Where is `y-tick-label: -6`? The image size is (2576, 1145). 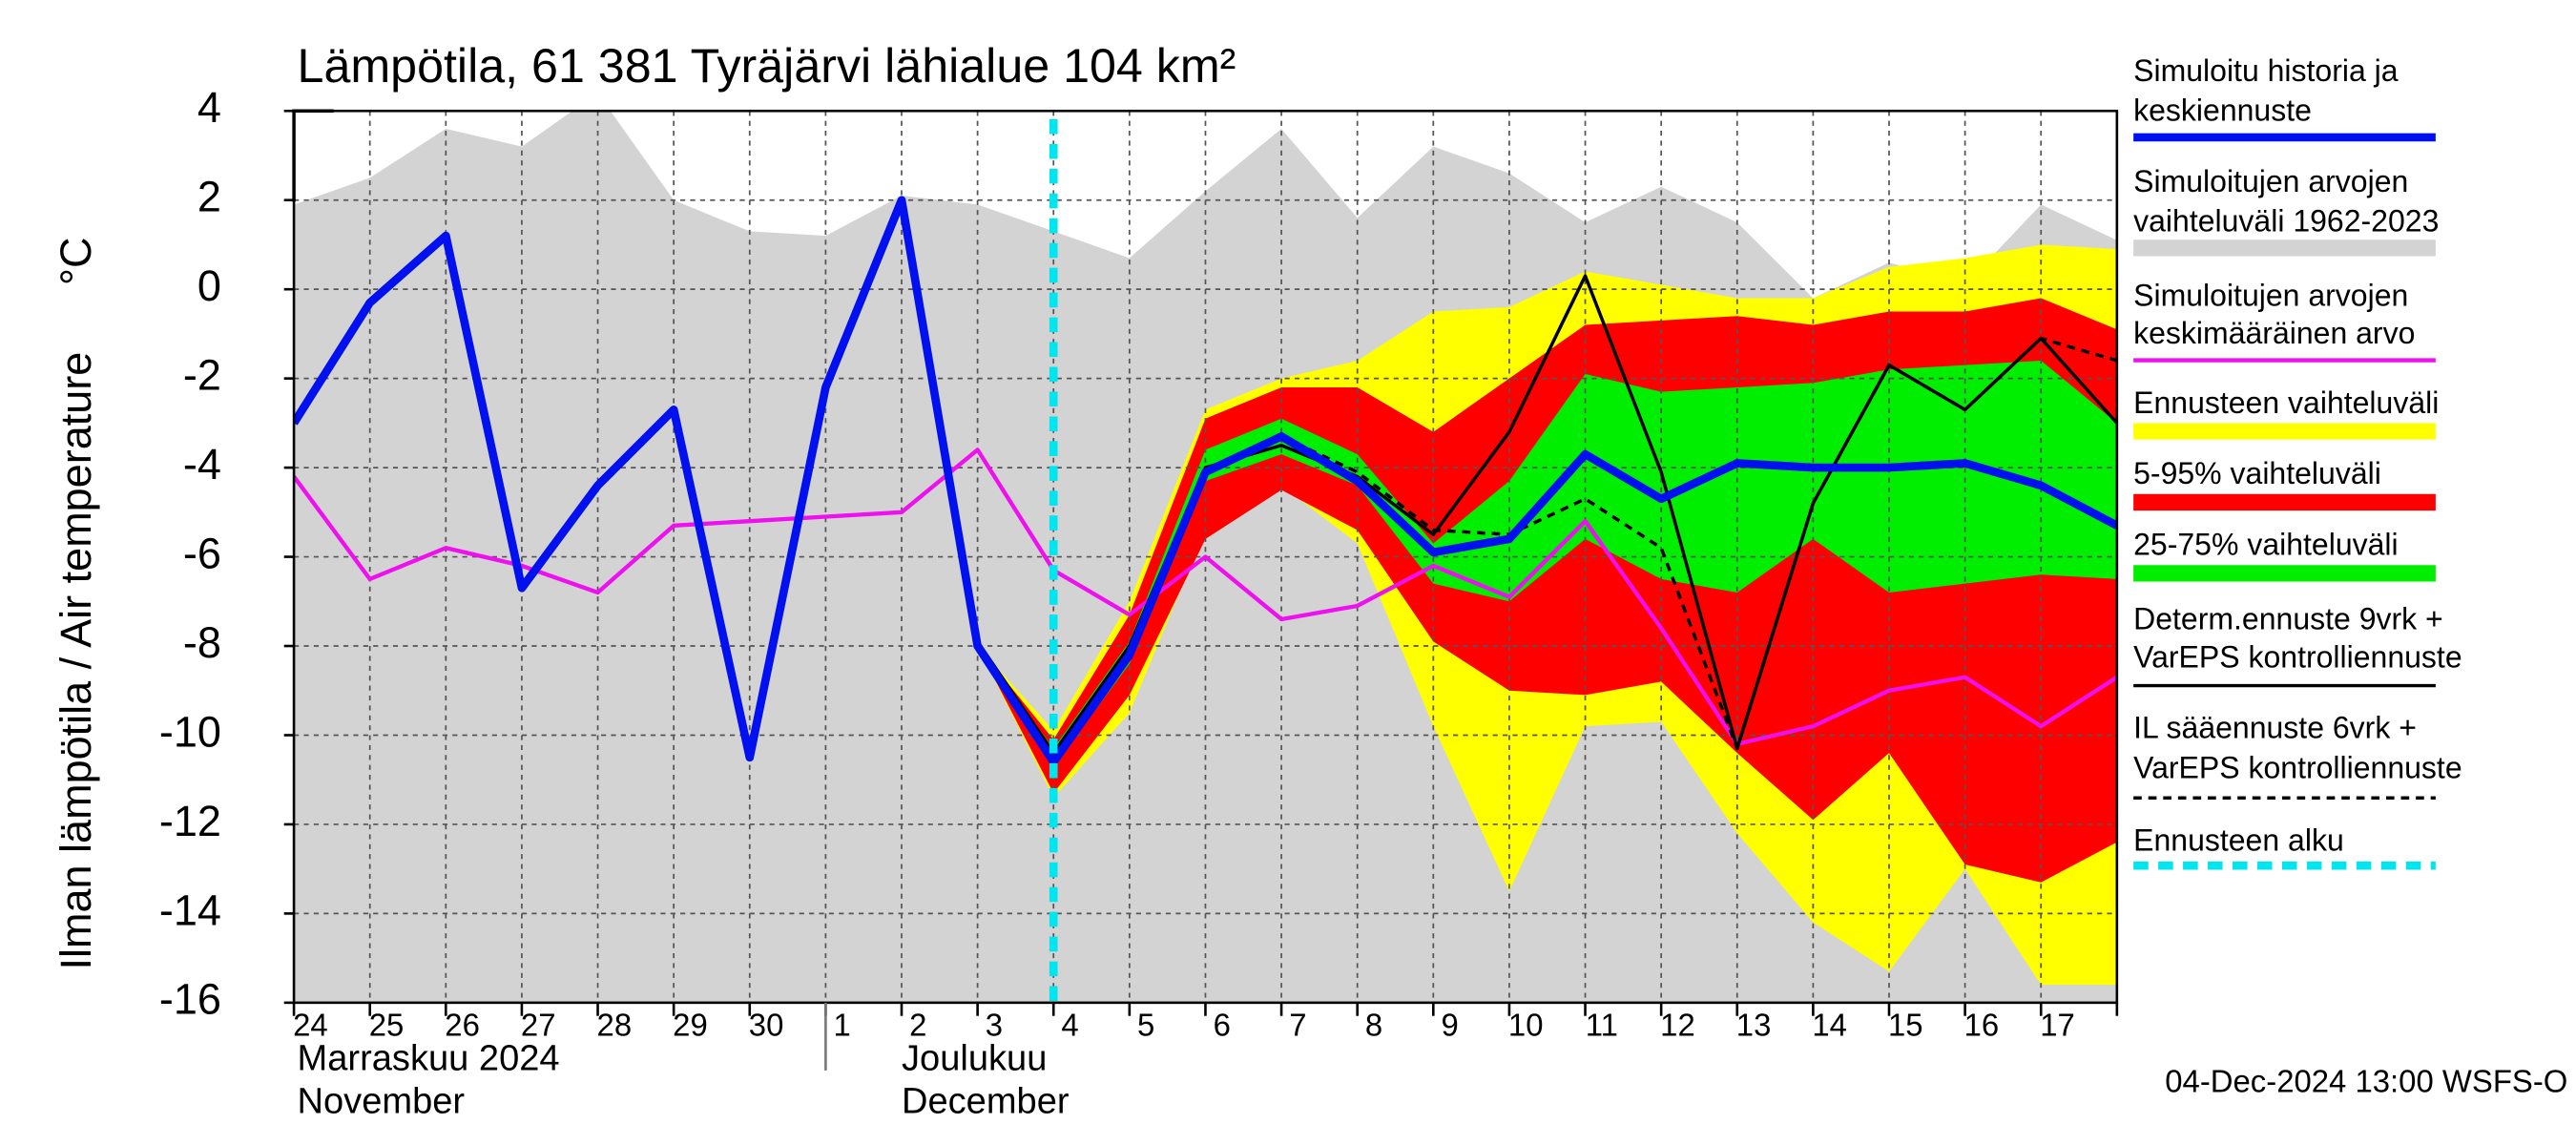 y-tick-label: -6 is located at coordinates (202, 553).